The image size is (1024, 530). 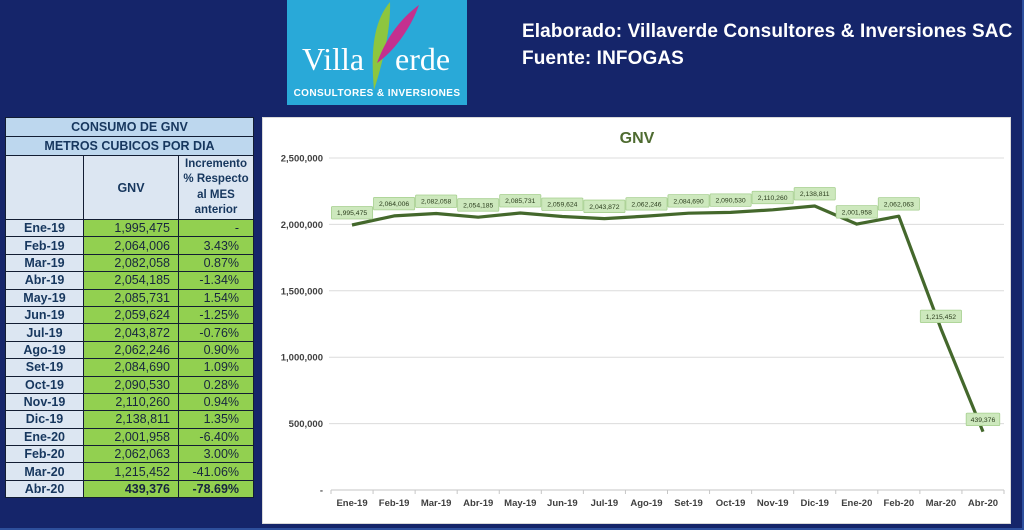 What do you see at coordinates (604, 503) in the screenshot?
I see `x-axis-label: Jul-19` at bounding box center [604, 503].